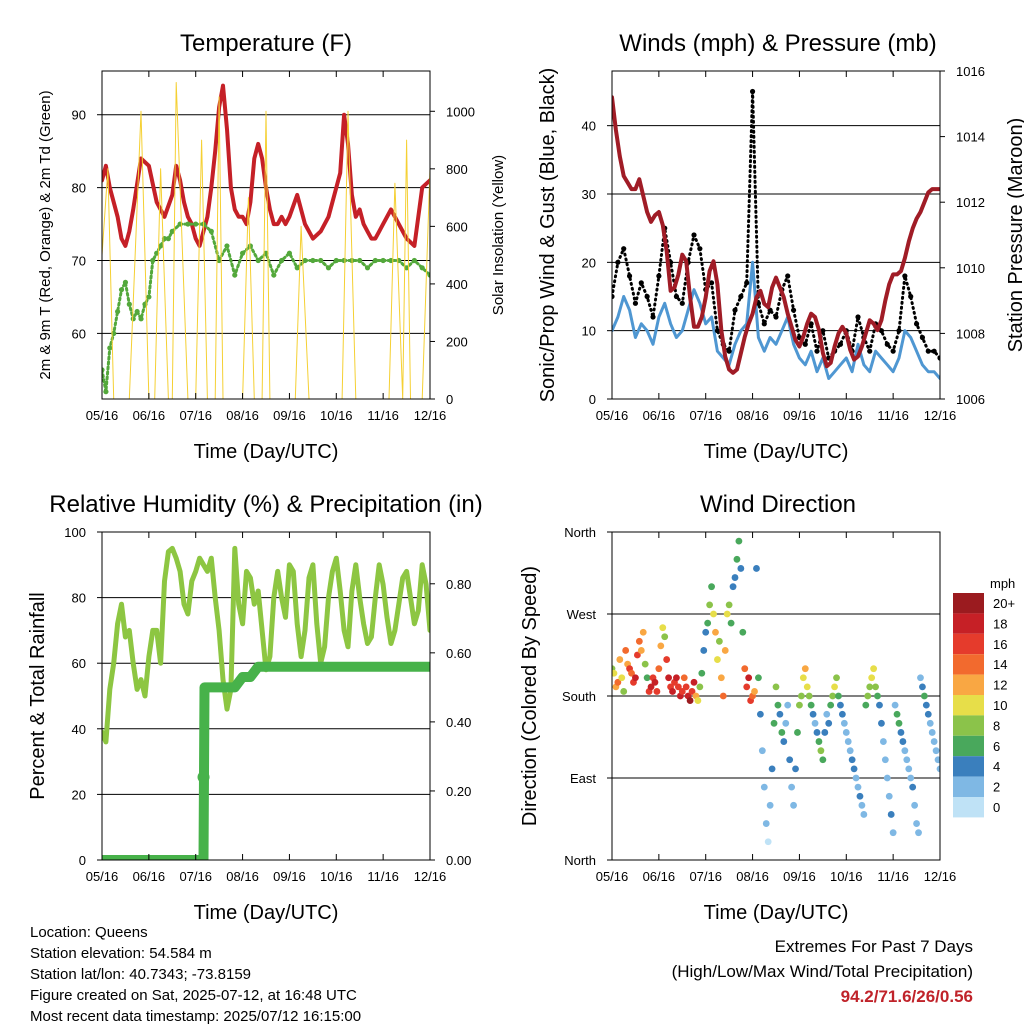 The height and width of the screenshot is (1027, 1024). I want to click on legend-label: 2, so click(996, 787).